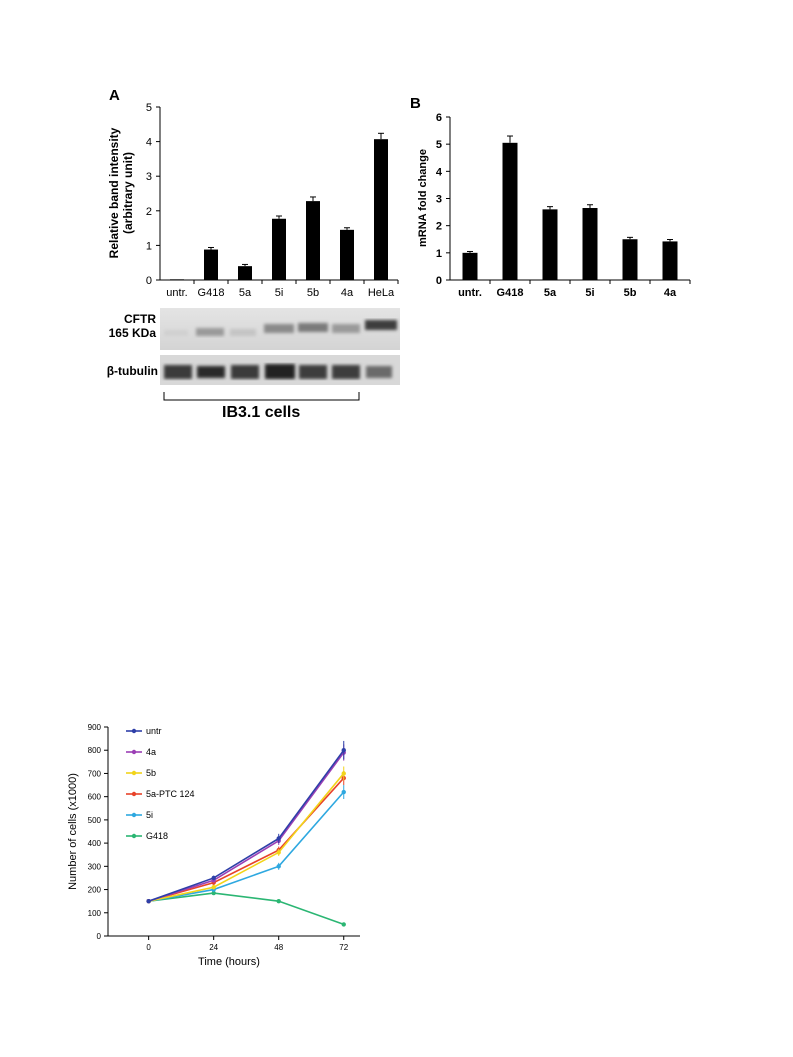 The image size is (793, 1057). Describe the element at coordinates (132, 371) in the screenshot. I see `tubulin-label: β-tubulin` at that location.